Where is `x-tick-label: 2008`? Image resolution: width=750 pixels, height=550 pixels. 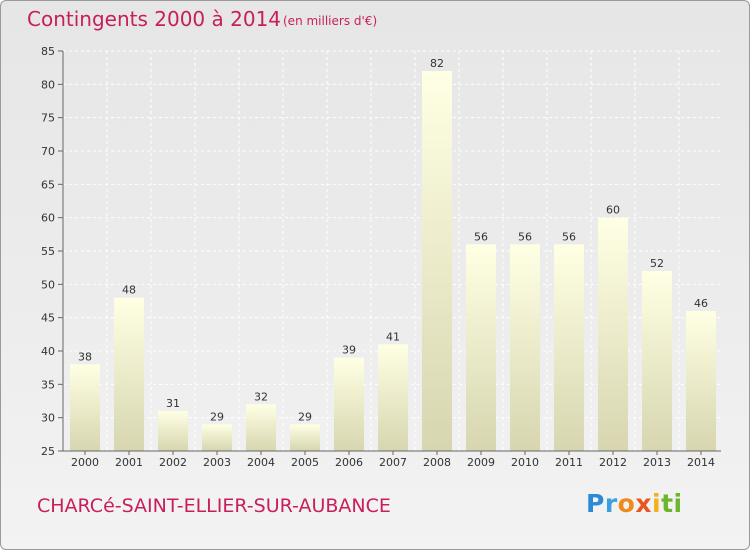 x-tick-label: 2008 is located at coordinates (437, 462).